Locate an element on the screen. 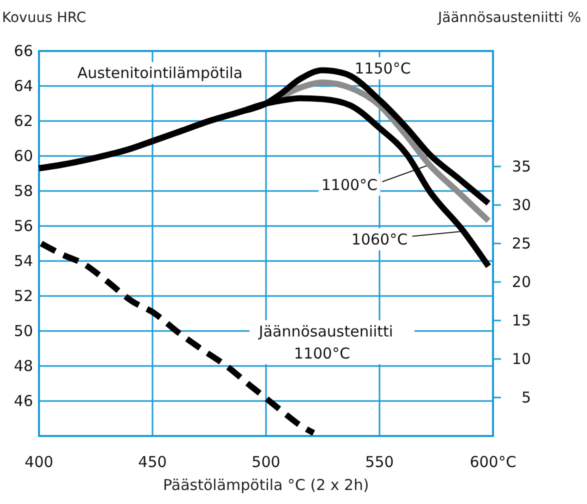 The height and width of the screenshot is (504, 587). x-tick-label: 450 is located at coordinates (152, 462).